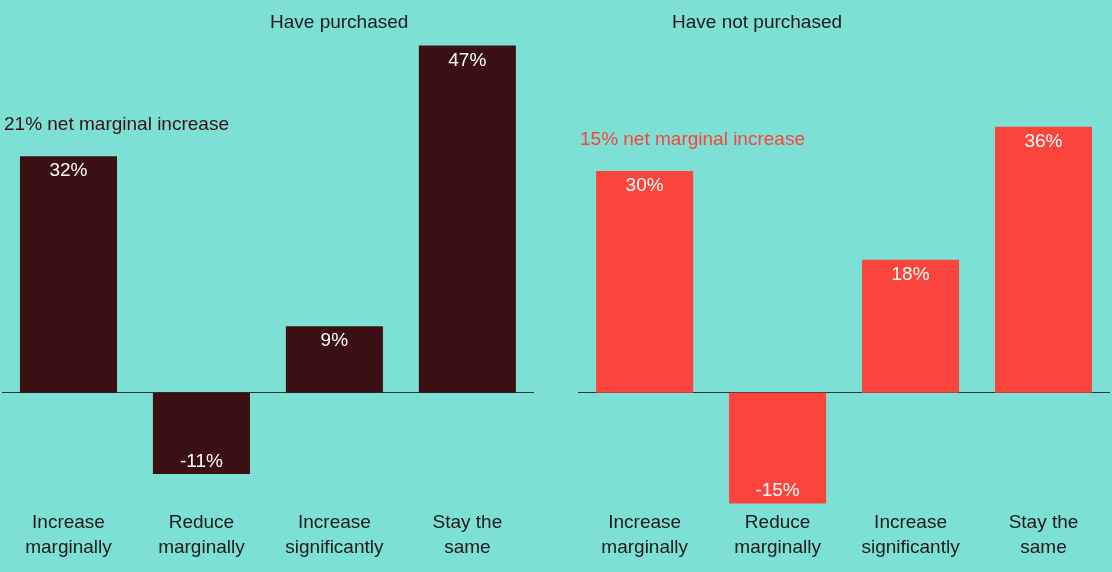 Image resolution: width=1112 pixels, height=572 pixels. What do you see at coordinates (339, 21) in the screenshot?
I see `chart-title: Have purchased` at bounding box center [339, 21].